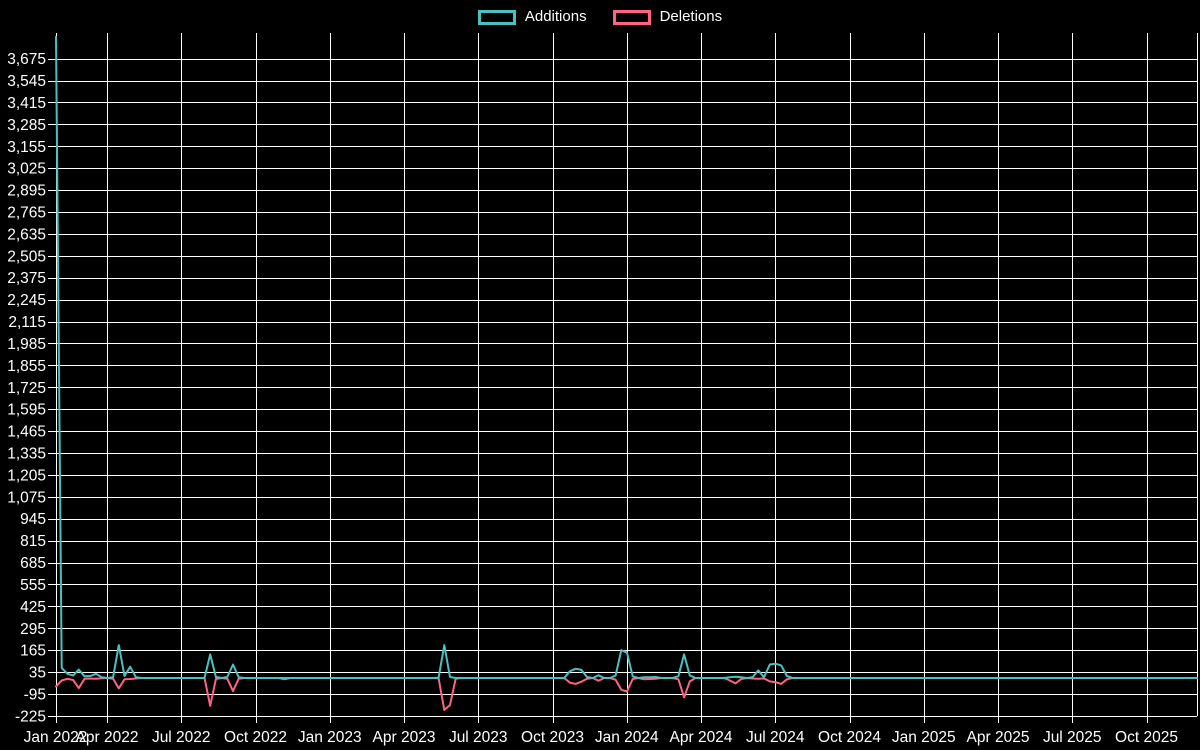  Describe the element at coordinates (37, 673) in the screenshot. I see `y-tick-label: 35` at that location.